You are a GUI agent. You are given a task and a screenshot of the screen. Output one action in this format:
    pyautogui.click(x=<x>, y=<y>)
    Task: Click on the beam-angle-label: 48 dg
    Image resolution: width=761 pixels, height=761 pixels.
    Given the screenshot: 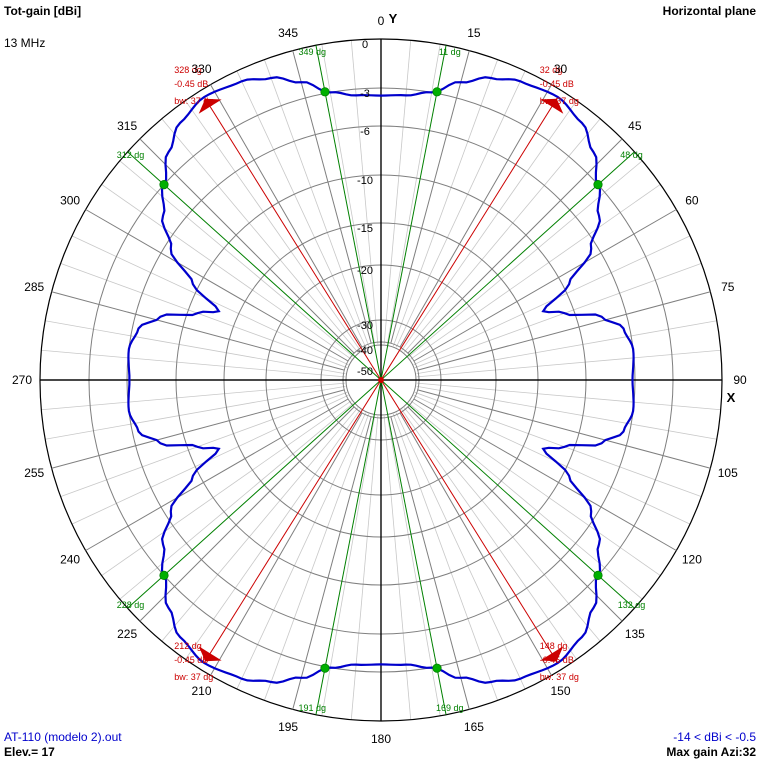 What is the action you would take?
    pyautogui.click(x=631, y=155)
    